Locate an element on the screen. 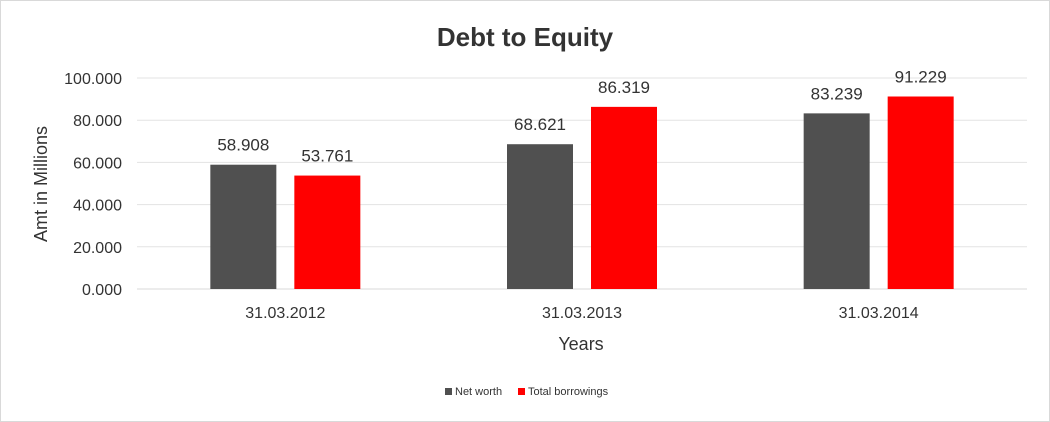  y-tick-label: 80.000 is located at coordinates (97, 121).